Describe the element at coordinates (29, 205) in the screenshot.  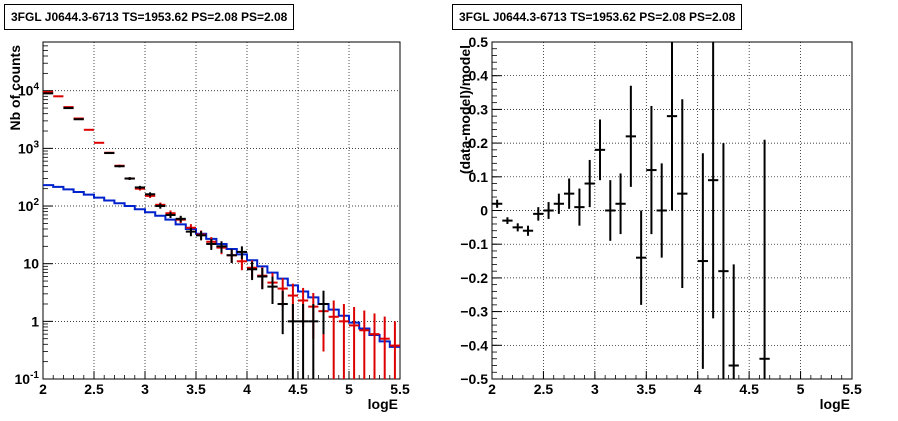
I see `y-tick-label: 10²` at that location.